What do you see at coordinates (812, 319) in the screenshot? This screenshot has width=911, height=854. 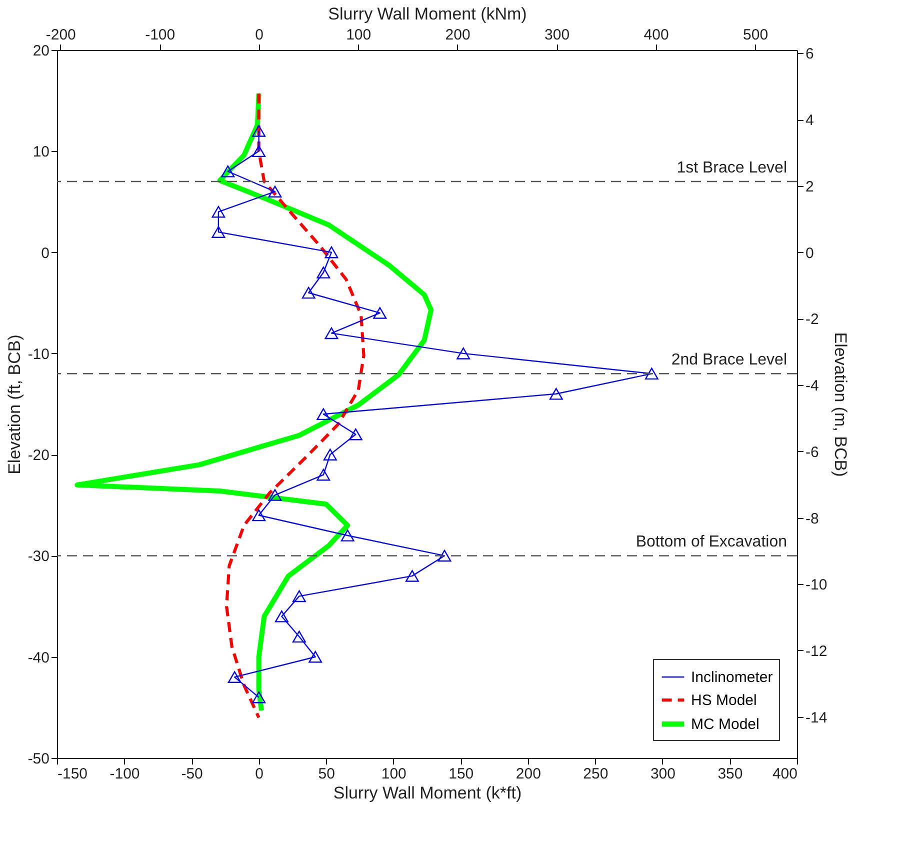 I see `y2-tick-label: -2` at bounding box center [812, 319].